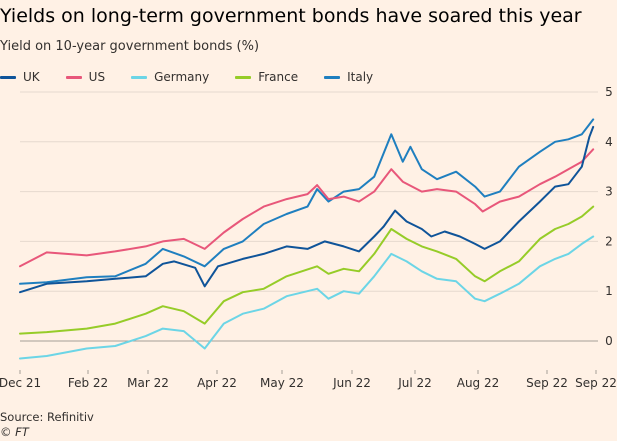 The image size is (617, 441). What do you see at coordinates (414, 383) in the screenshot?
I see `x-tick-label: Jul 22` at bounding box center [414, 383].